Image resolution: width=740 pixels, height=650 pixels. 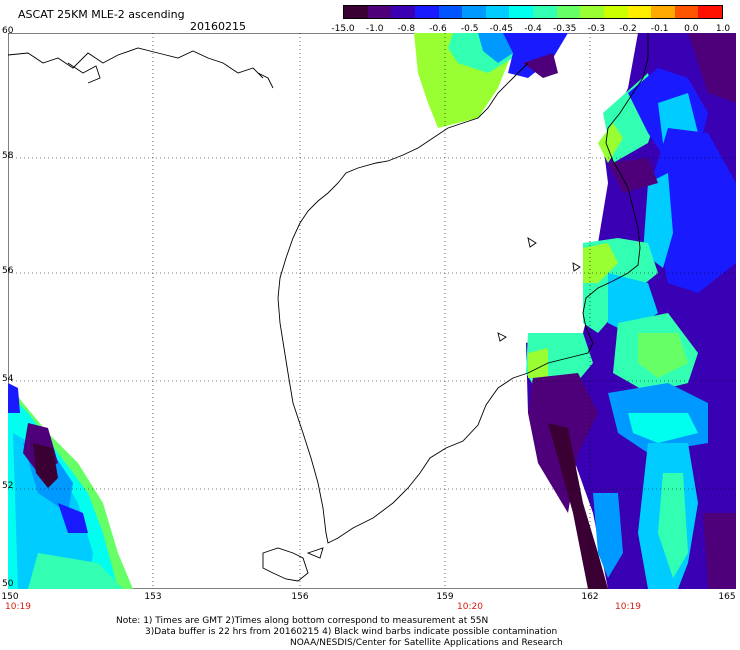 What do you see at coordinates (445, 597) in the screenshot?
I see `lon-label-159: 159` at bounding box center [445, 597].